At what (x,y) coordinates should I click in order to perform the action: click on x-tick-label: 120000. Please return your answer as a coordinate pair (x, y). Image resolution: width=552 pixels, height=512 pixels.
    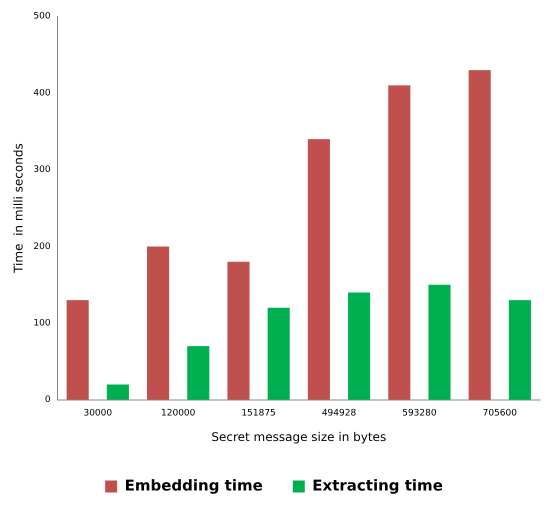
    Looking at the image, I should click on (178, 413).